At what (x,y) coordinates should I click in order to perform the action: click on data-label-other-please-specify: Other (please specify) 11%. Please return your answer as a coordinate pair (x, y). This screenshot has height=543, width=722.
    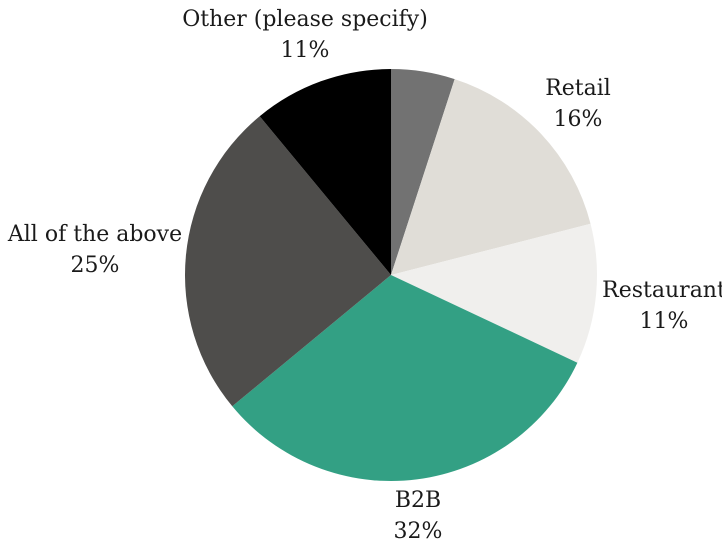
    Looking at the image, I should click on (305, 35).